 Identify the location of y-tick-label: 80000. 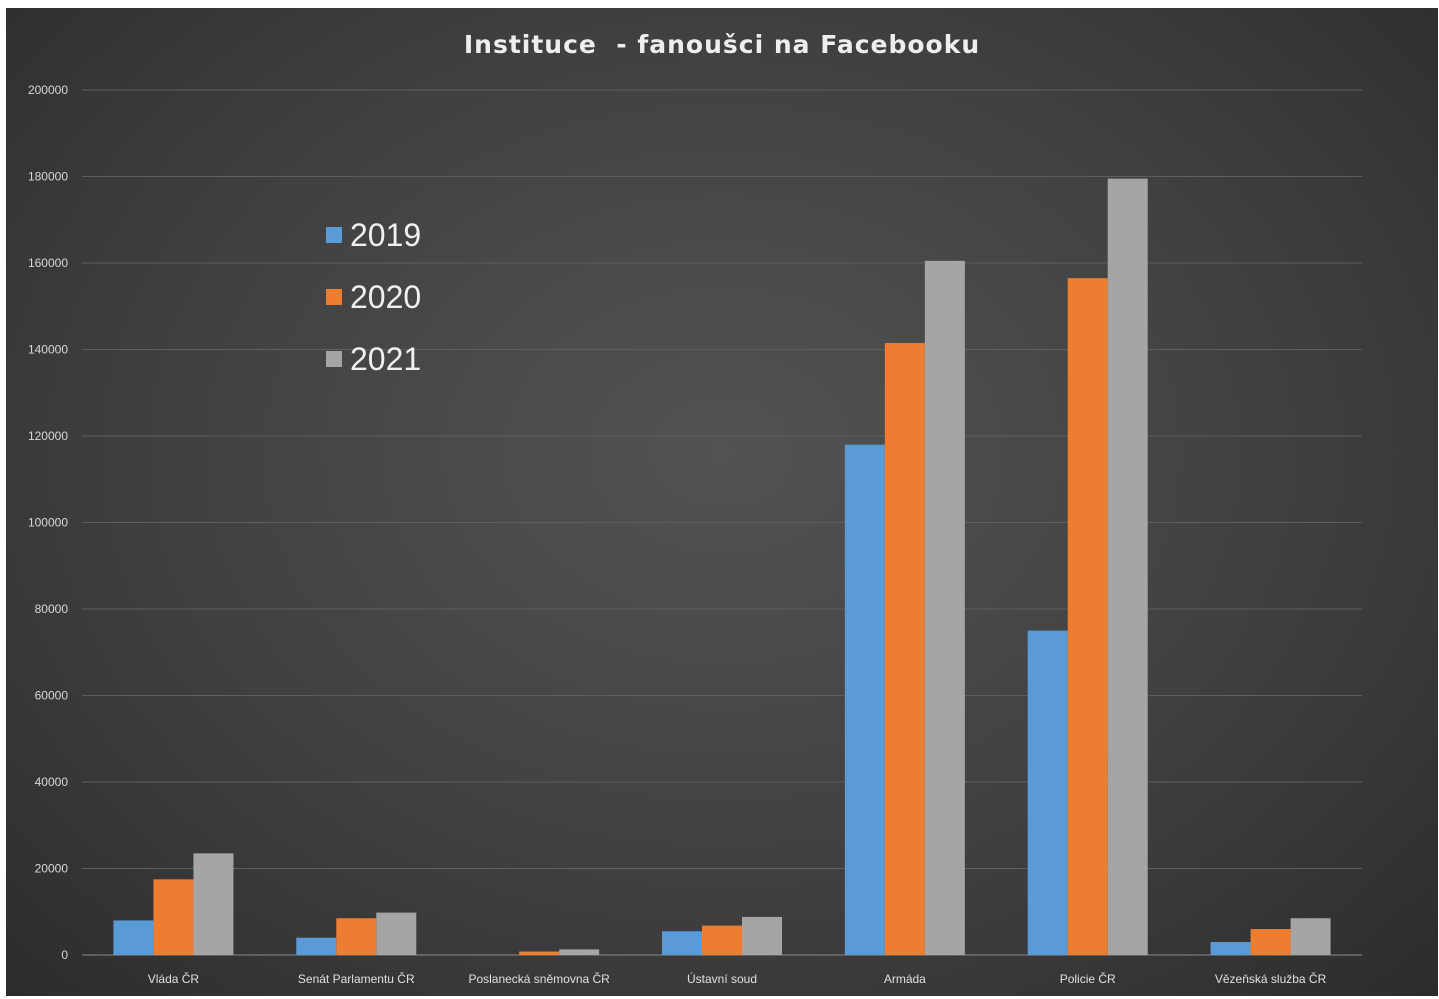
(52, 609).